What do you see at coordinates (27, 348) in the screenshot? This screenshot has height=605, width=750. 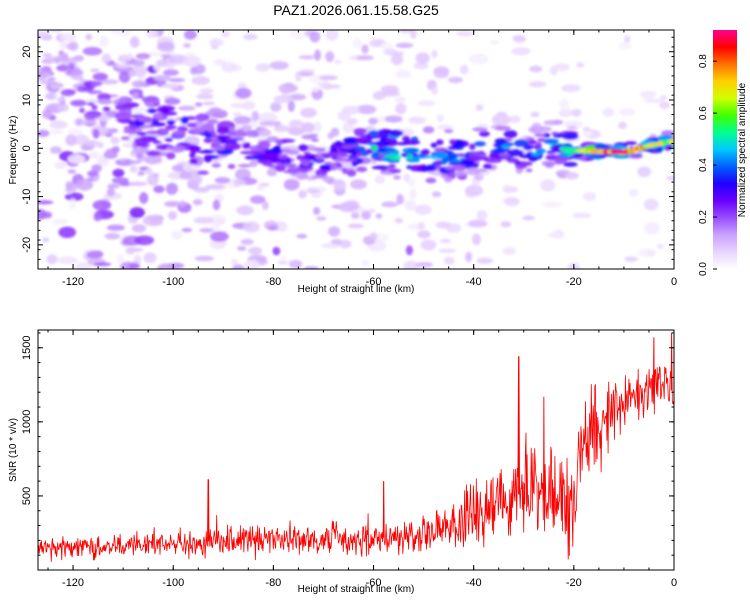 I see `y-tick-label: 1500` at bounding box center [27, 348].